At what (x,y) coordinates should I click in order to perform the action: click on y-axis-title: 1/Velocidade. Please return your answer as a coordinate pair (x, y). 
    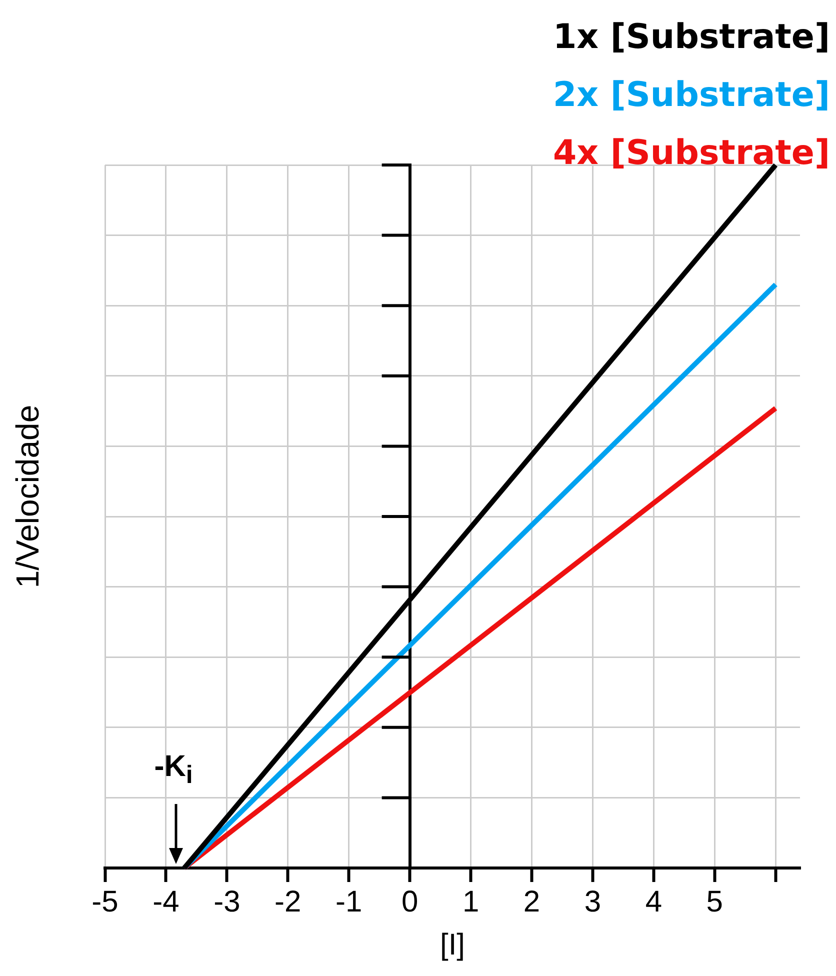
    Looking at the image, I should click on (28, 497).